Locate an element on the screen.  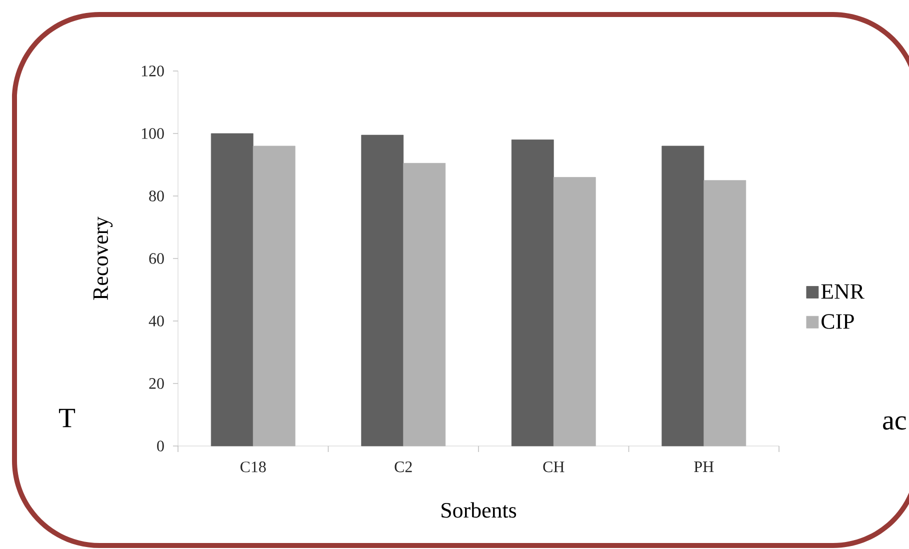
y-tick-label: 20 is located at coordinates (156, 383).